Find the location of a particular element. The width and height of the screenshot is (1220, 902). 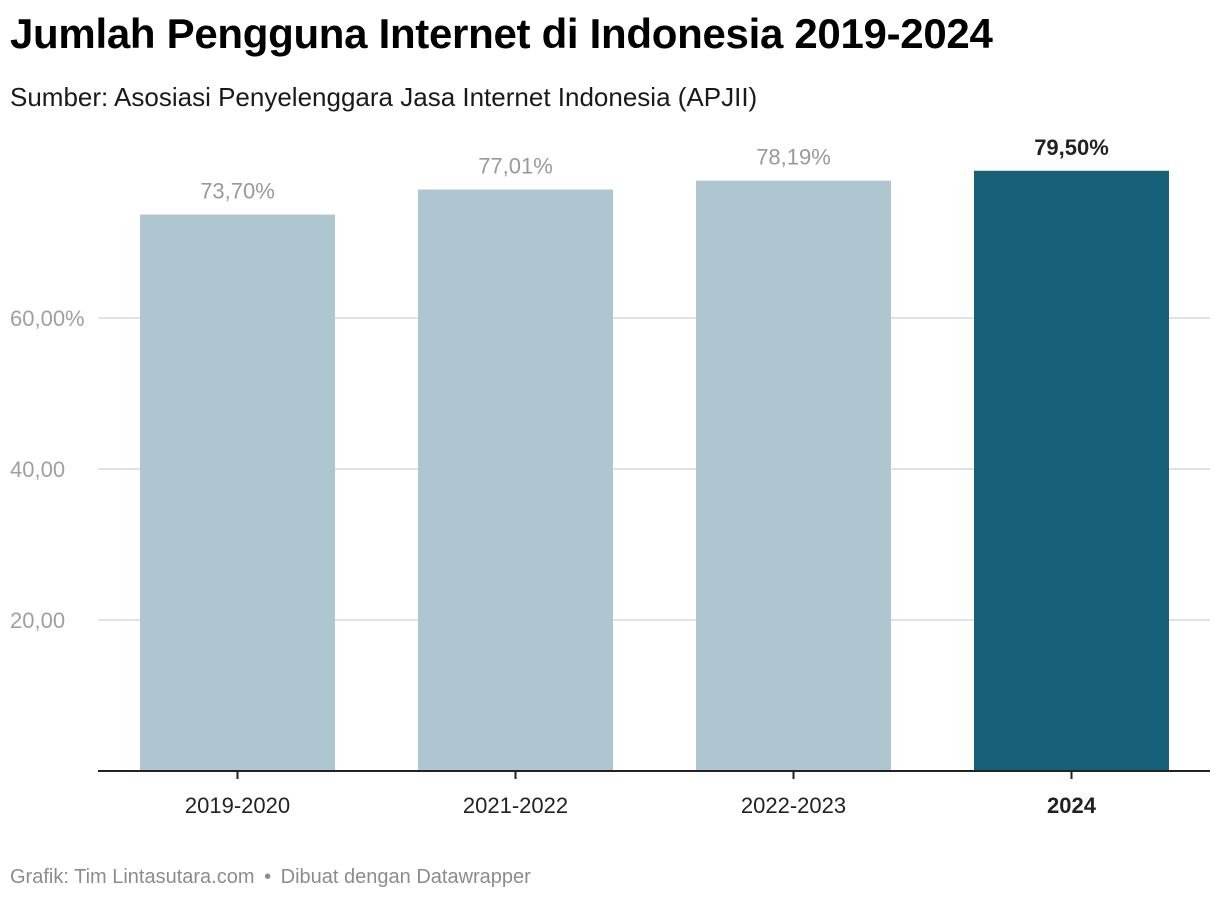

y-tick-label: 60,00% is located at coordinates (47, 318).